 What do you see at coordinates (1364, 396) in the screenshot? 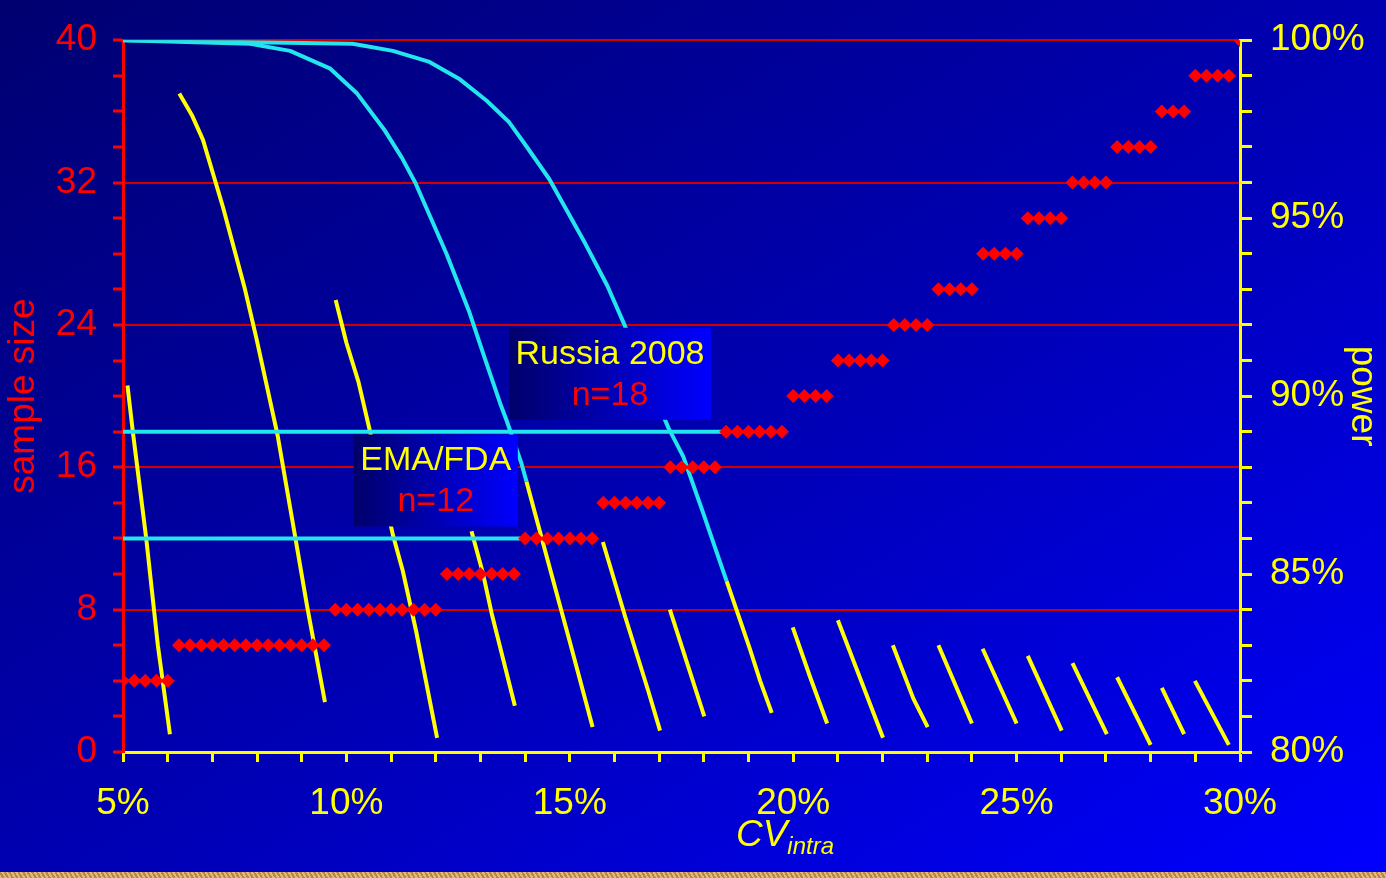
I see `y2-axis-title: power` at bounding box center [1364, 396].